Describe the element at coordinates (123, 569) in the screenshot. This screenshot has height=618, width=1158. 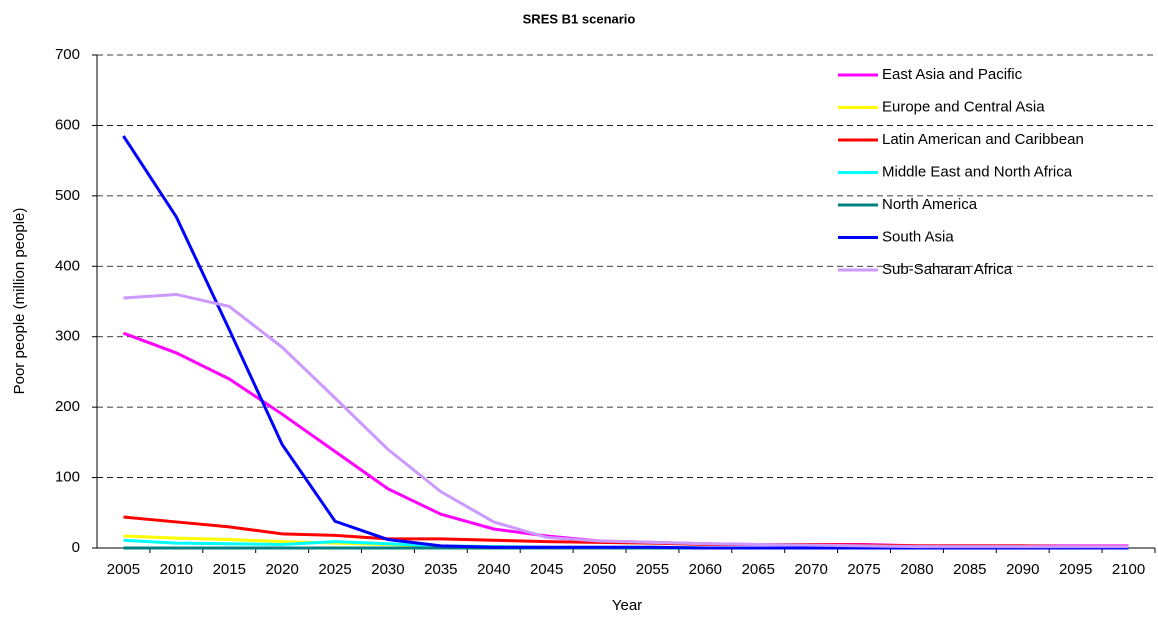
I see `x-tick-label: 2005` at that location.